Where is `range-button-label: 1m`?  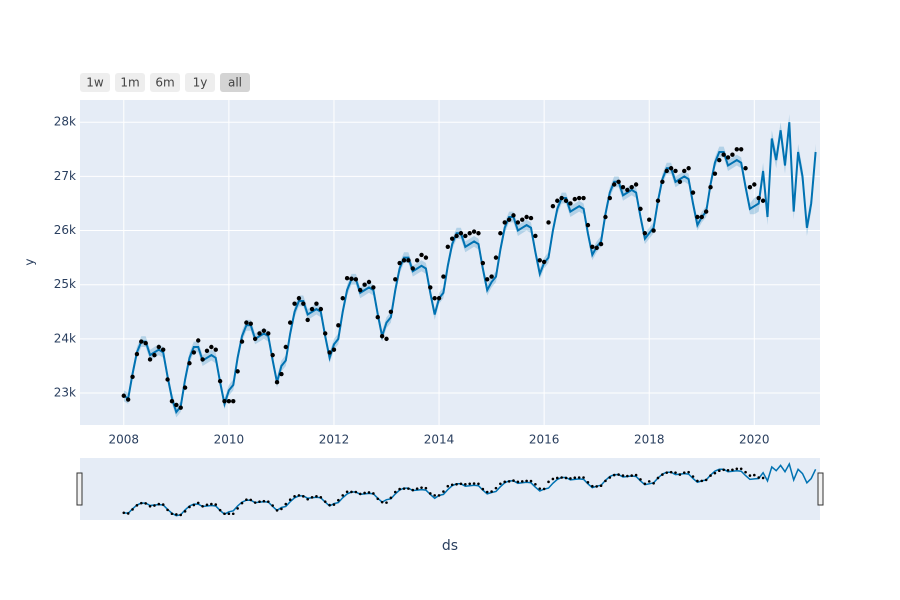 range-button-label: 1m is located at coordinates (129, 83).